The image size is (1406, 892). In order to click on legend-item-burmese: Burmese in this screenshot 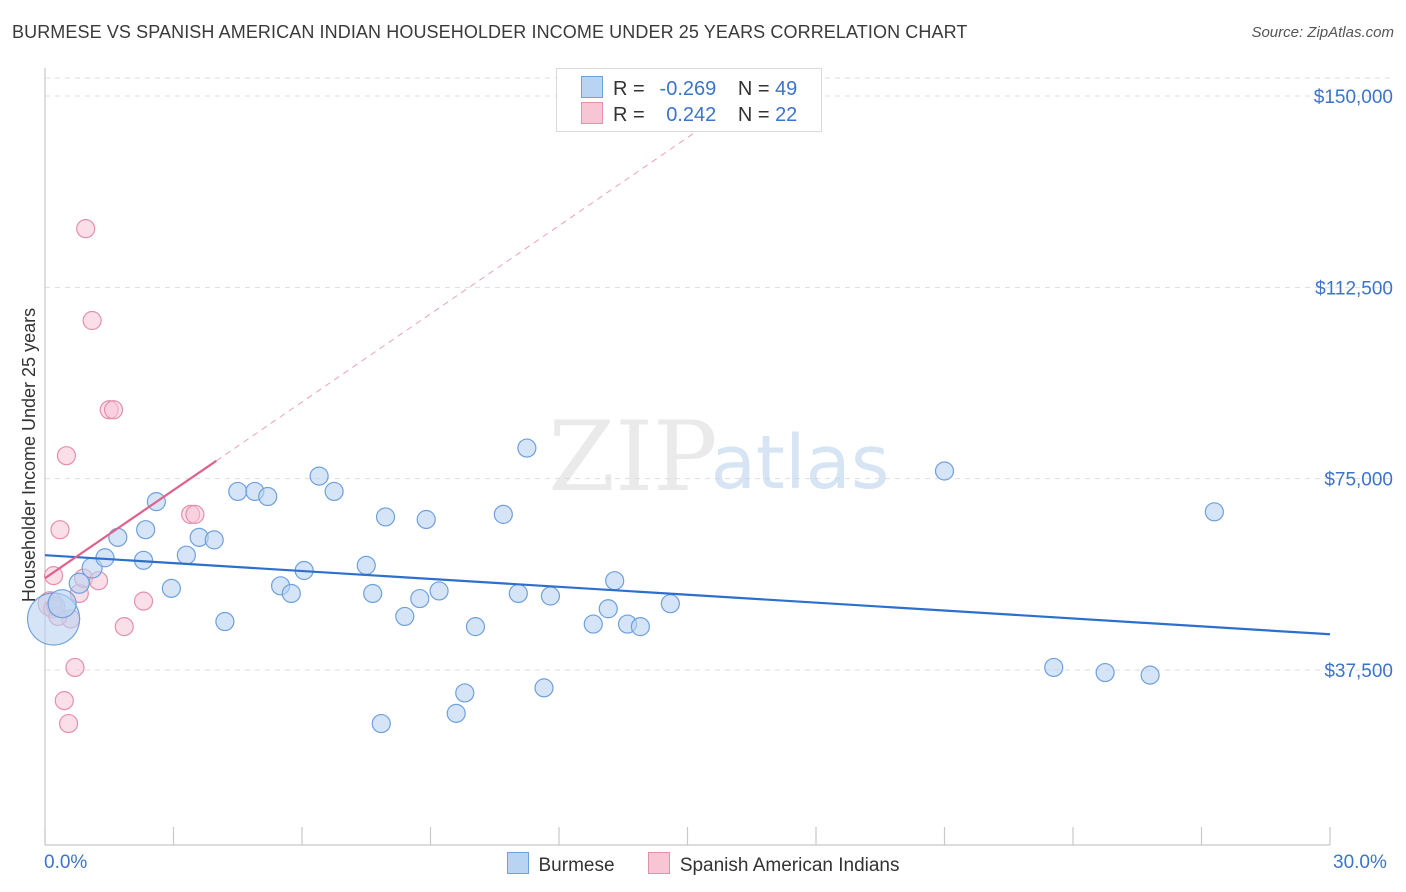, I will do `click(560, 864)`.